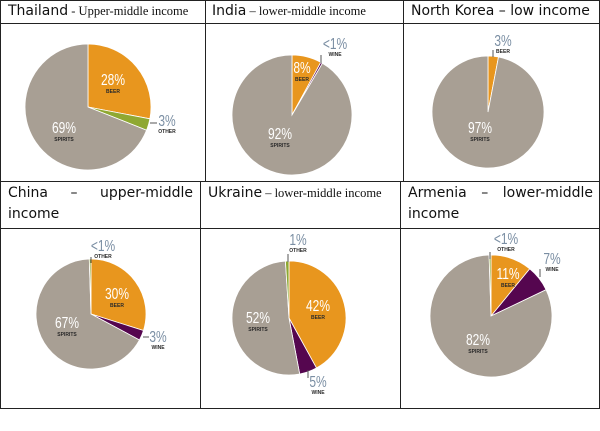  Describe the element at coordinates (287, 289) in the screenshot. I see `pie-slice-other` at that location.